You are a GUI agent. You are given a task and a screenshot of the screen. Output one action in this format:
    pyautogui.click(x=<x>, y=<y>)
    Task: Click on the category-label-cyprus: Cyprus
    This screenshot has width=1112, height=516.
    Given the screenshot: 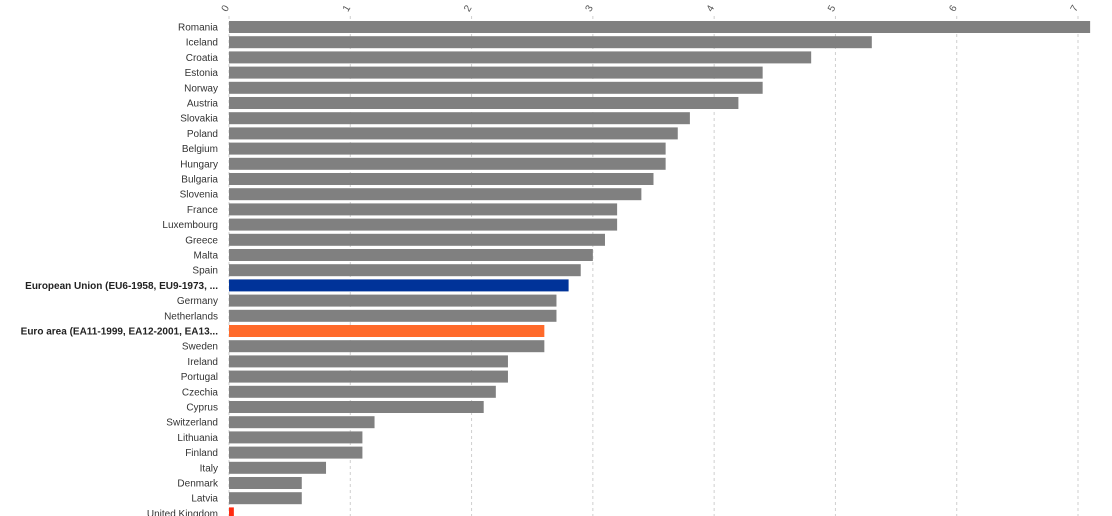 What is the action you would take?
    pyautogui.click(x=202, y=408)
    